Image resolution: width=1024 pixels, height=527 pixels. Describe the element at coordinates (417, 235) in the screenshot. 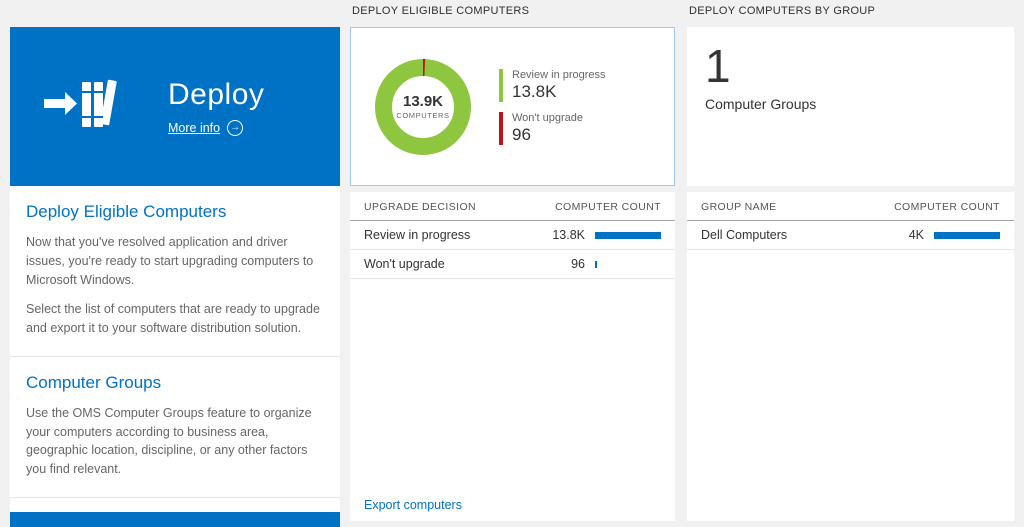

I see `row-label: Review in progress` at that location.